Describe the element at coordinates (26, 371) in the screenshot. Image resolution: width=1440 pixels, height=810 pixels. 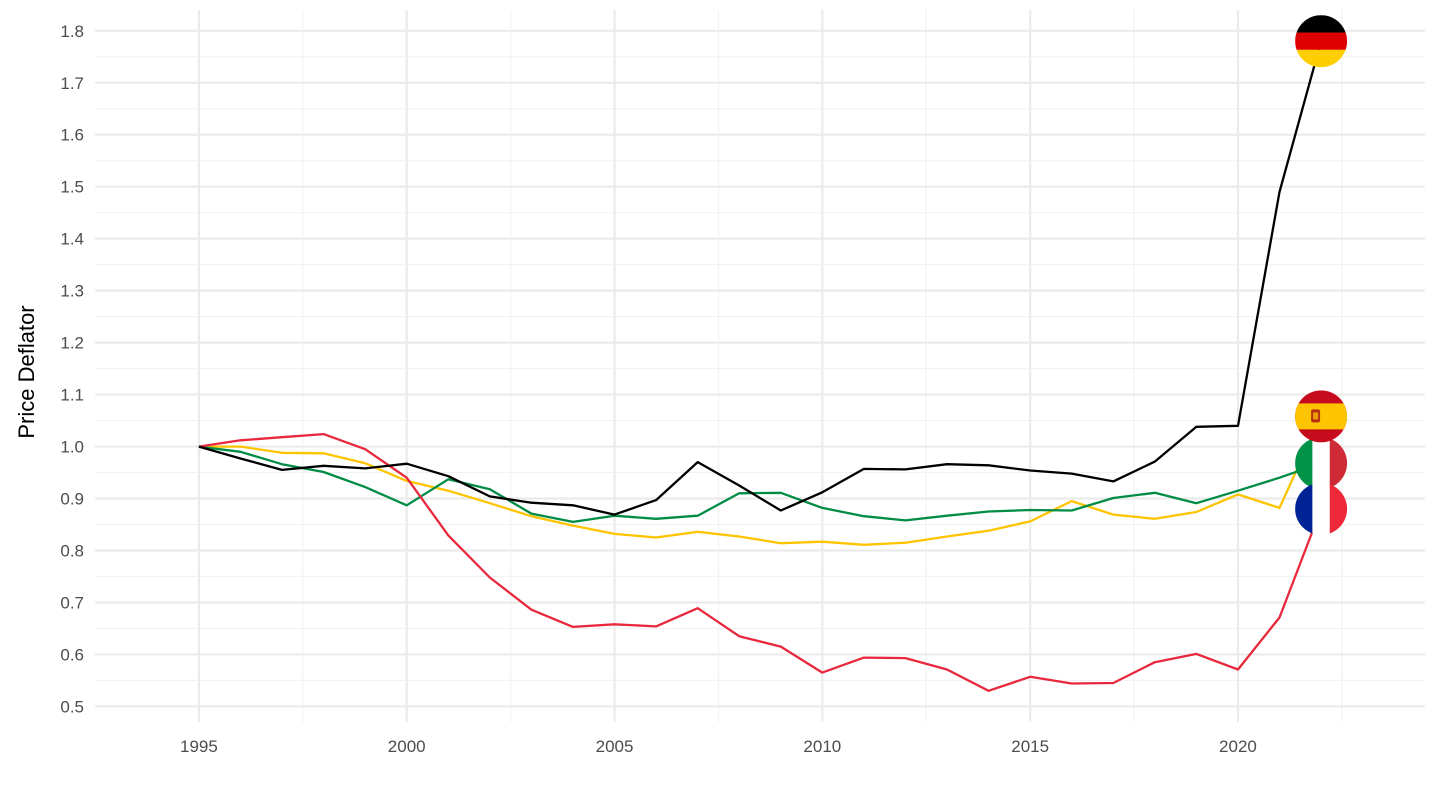
I see `y-axis-title: Price Deflator` at that location.